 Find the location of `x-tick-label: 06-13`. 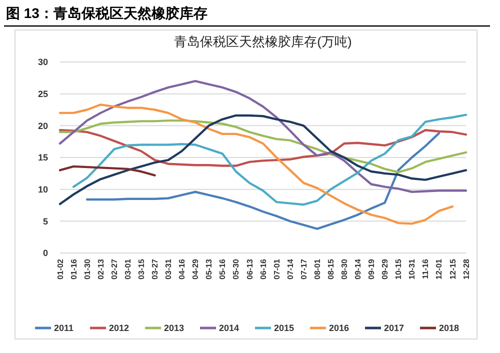

x-tick-label: 06-13 is located at coordinates (249, 269).